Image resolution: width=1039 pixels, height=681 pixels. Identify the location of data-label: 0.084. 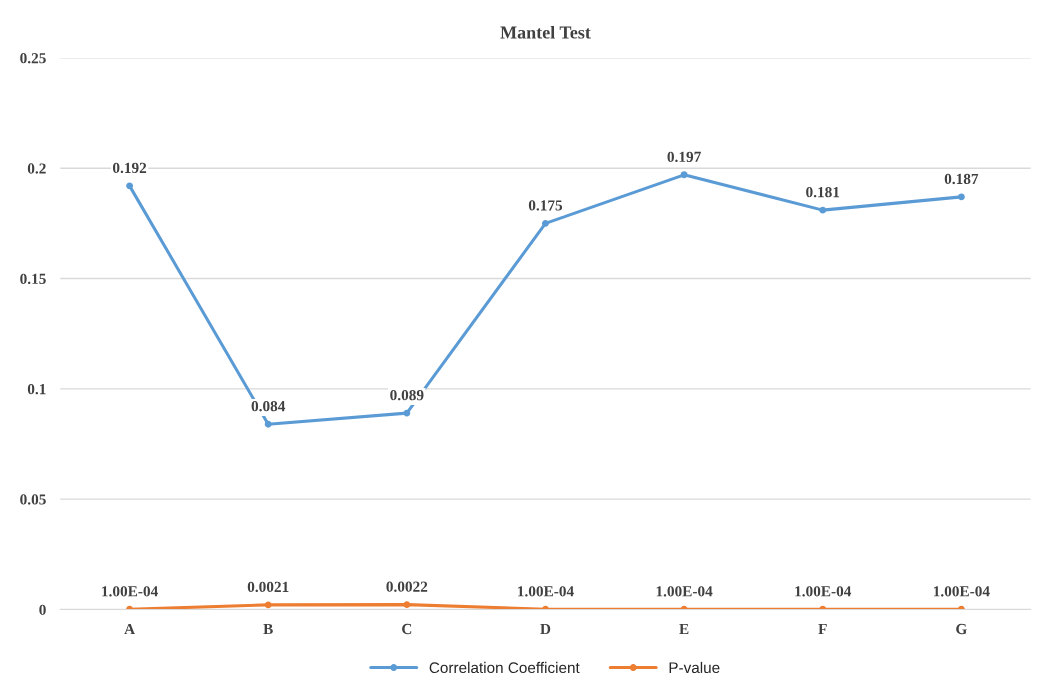
(268, 406).